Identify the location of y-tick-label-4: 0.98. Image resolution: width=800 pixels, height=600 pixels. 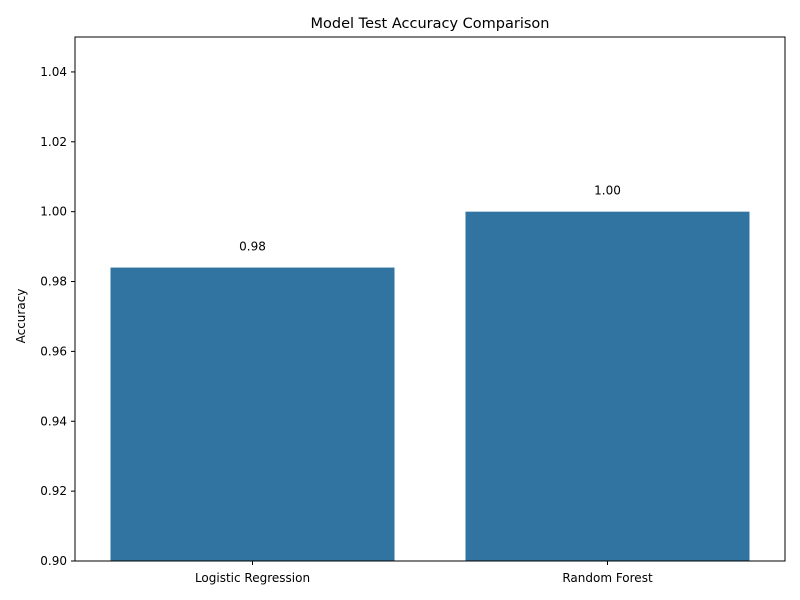
(53, 282).